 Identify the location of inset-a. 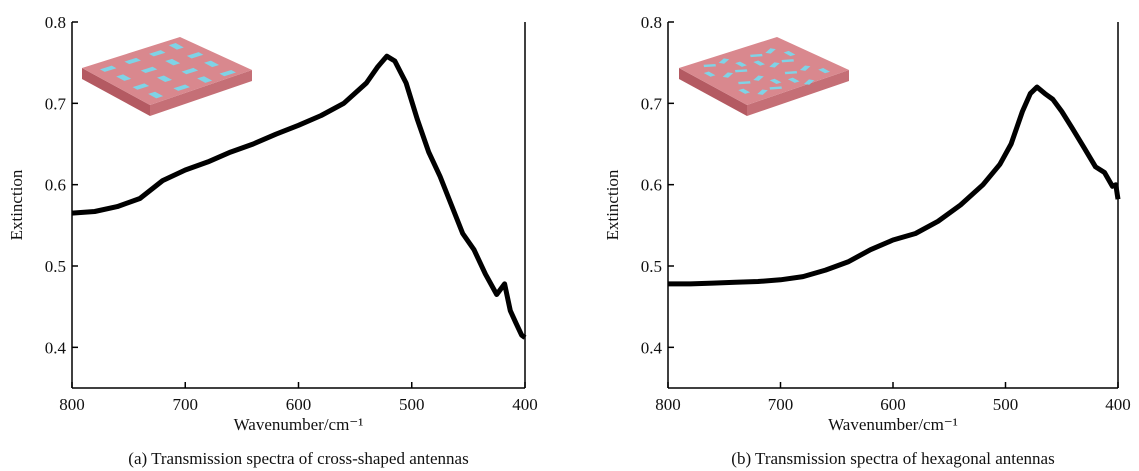
(167, 76).